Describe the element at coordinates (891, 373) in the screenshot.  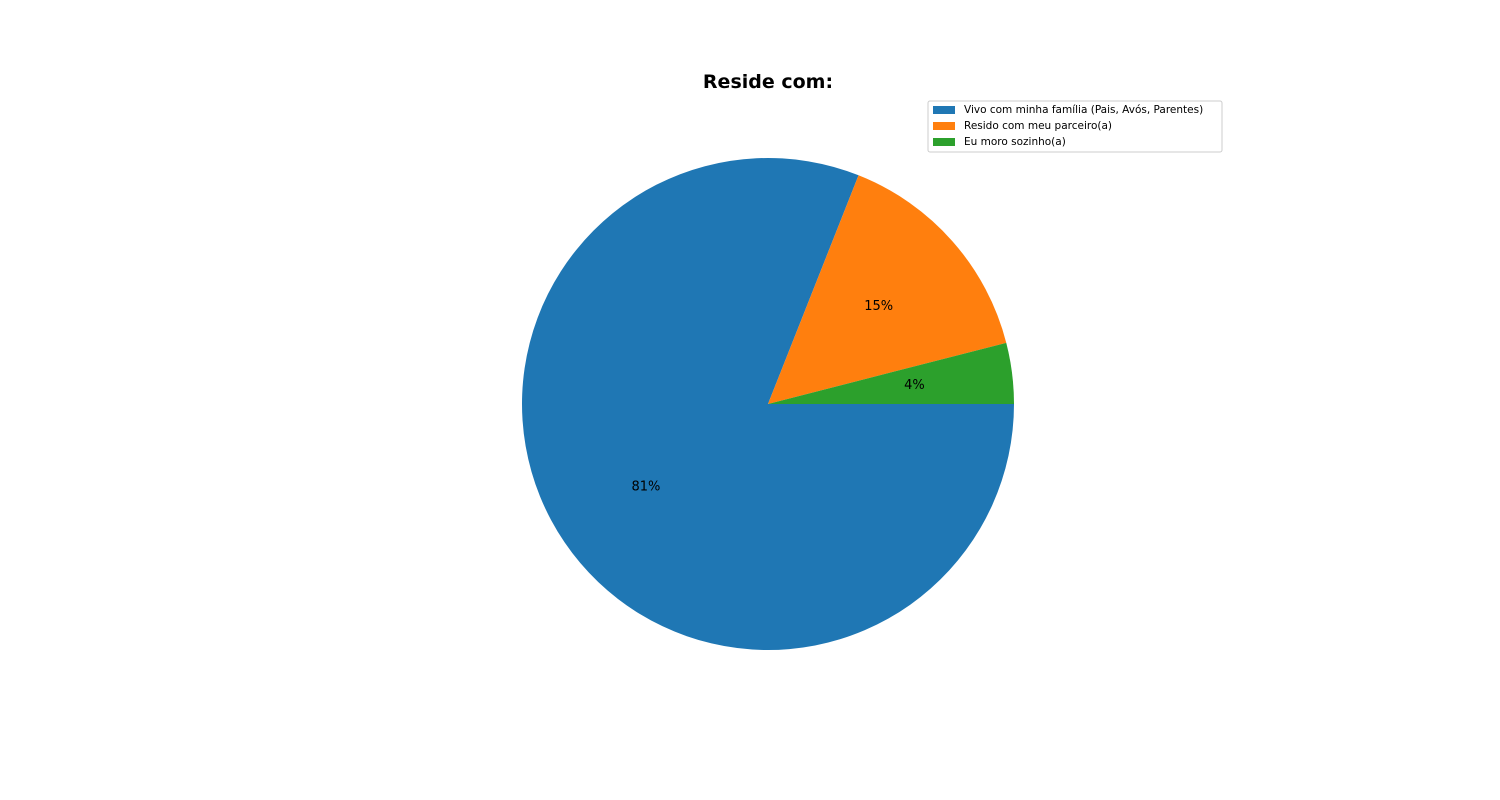
I see `pie-slice-eu-moro-sozinho-a` at that location.